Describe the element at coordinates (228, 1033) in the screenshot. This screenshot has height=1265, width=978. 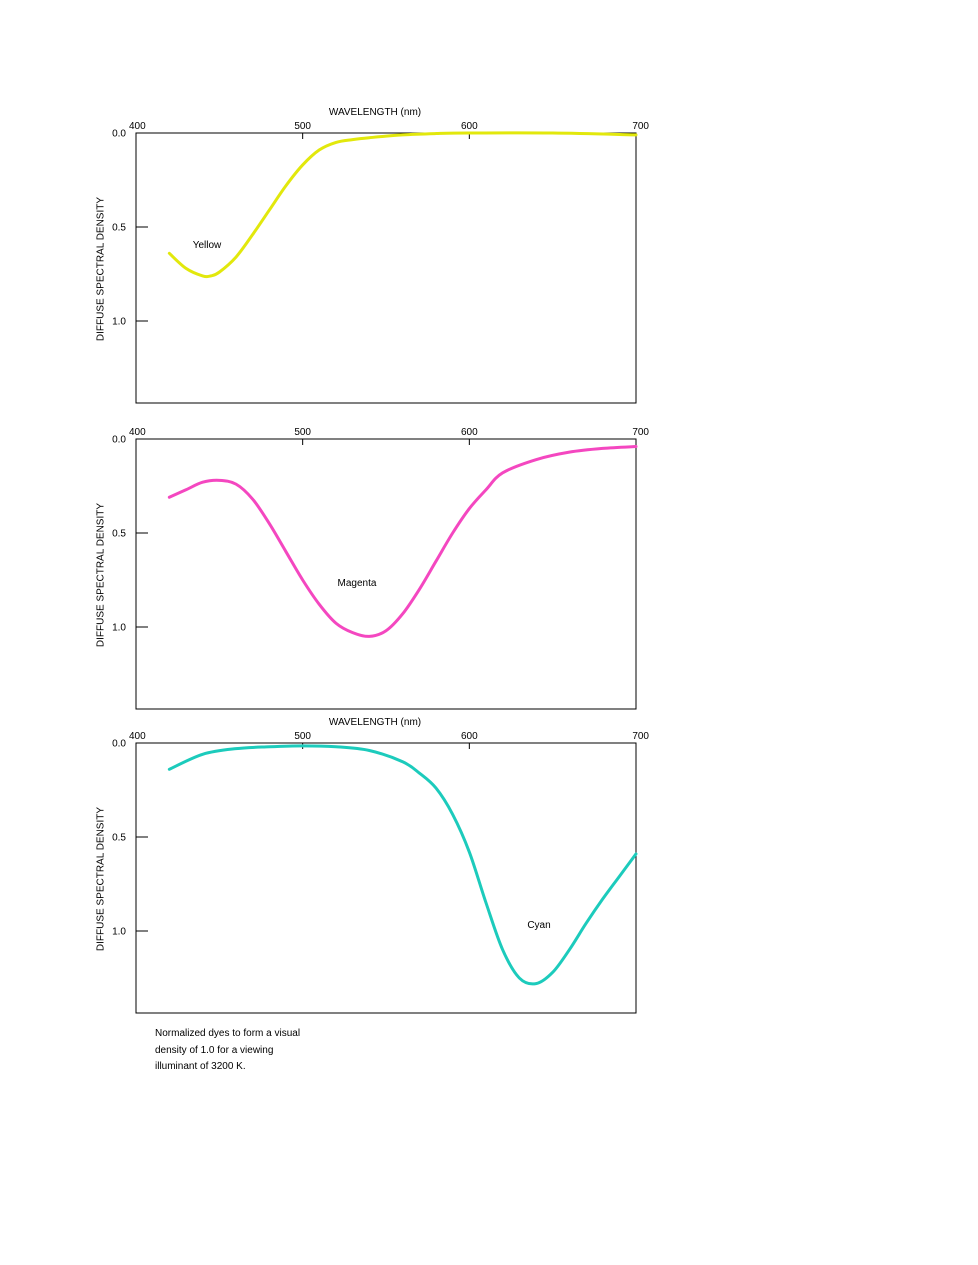
I see `caption-line: Normalized dyes to form a visual` at that location.